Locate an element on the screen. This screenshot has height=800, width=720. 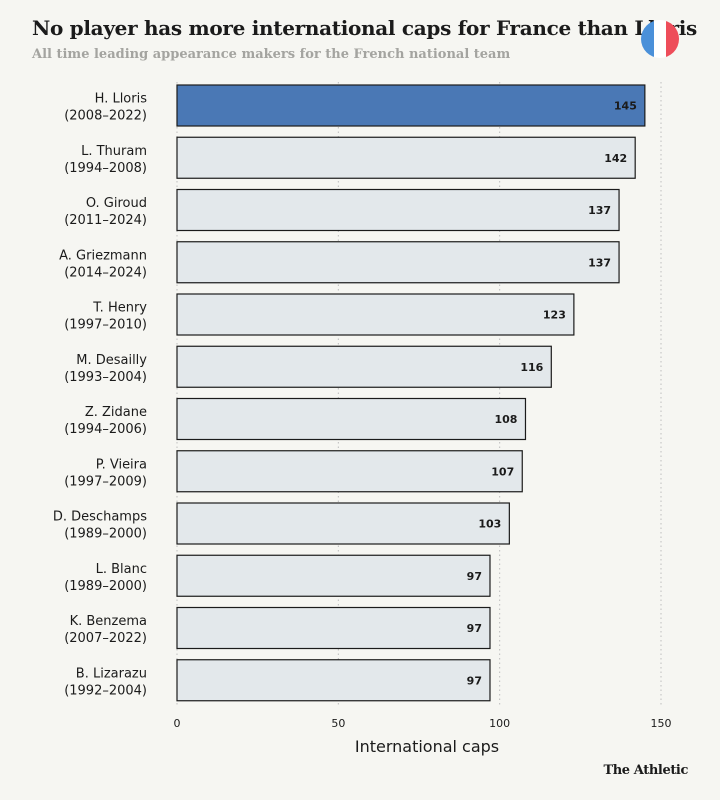
x-axis-title: International caps is located at coordinates (427, 746).